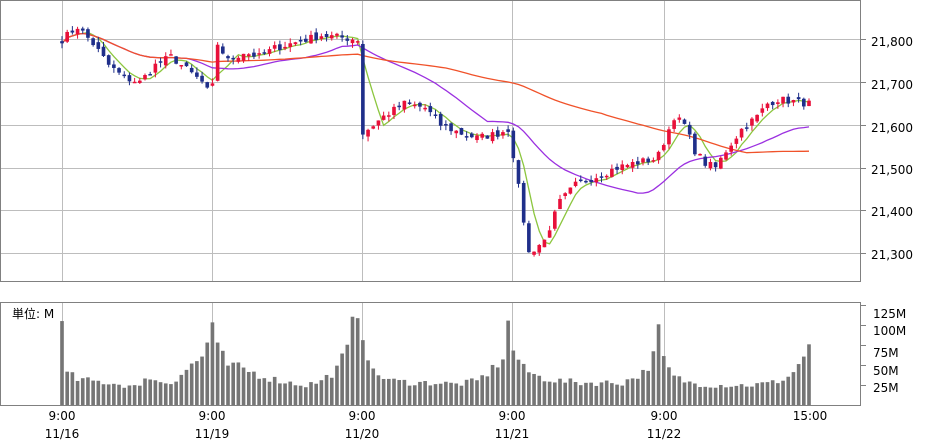  Describe the element at coordinates (892, 128) in the screenshot. I see `price-tick-label: 21,600` at that location.